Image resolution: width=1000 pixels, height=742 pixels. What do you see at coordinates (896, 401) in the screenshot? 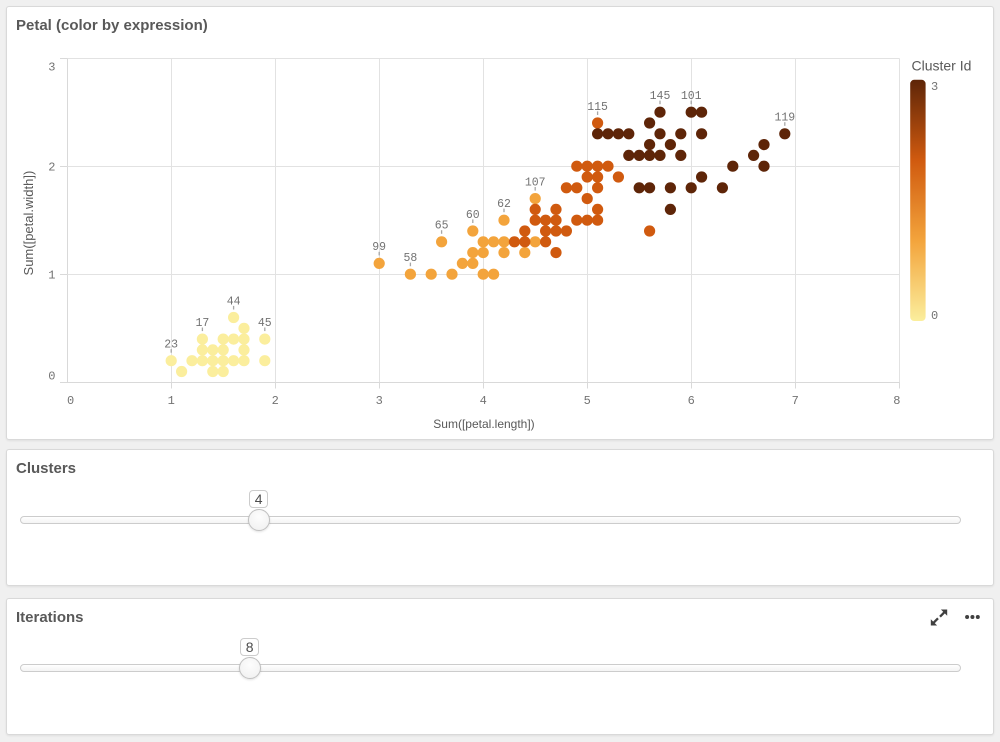
I see `svg-text: 8` at bounding box center [896, 401].